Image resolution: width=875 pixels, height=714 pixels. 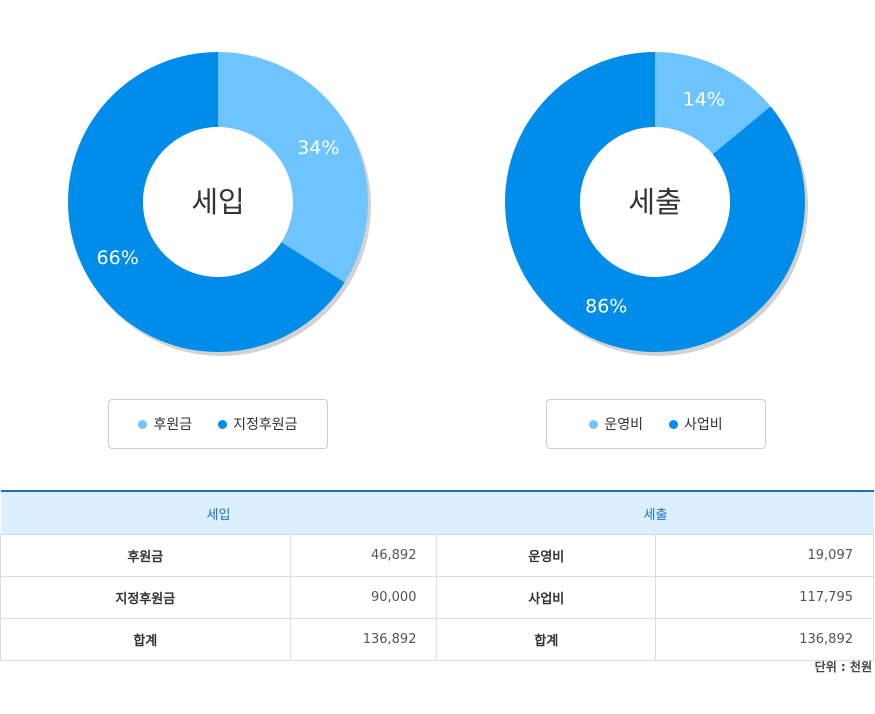 What do you see at coordinates (363, 555) in the screenshot?
I see `income-item-value: 46,892` at bounding box center [363, 555].